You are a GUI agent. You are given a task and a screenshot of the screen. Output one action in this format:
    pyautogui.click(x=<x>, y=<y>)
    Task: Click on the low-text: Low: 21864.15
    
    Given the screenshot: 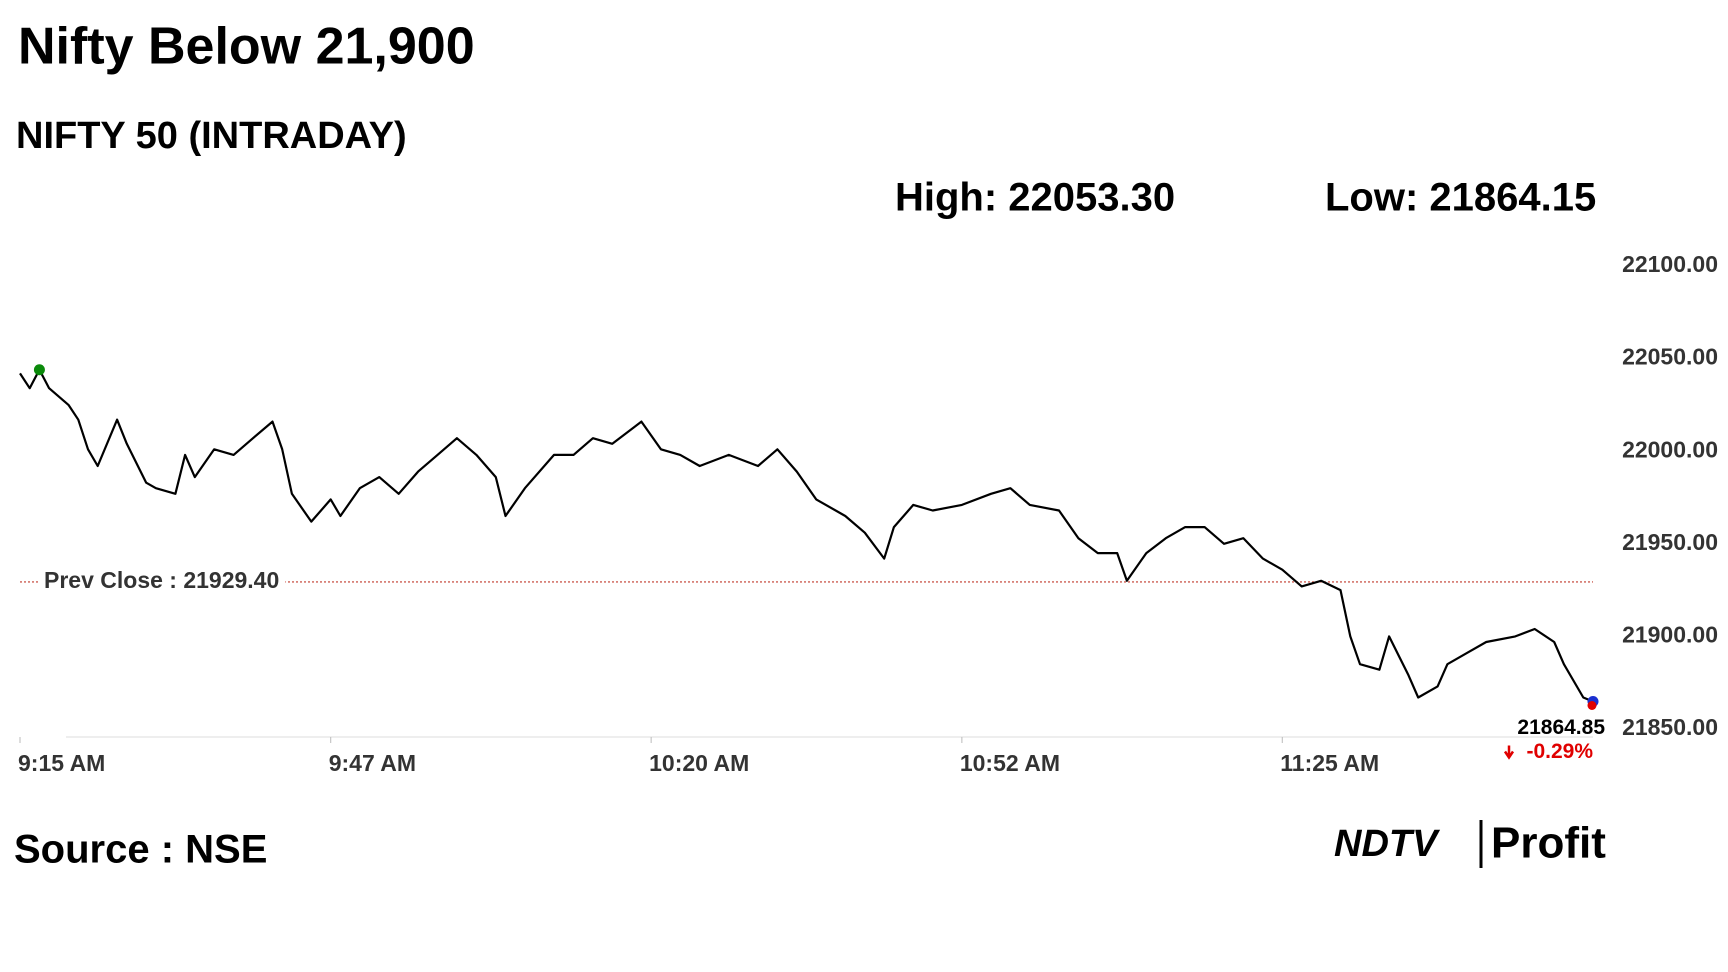 What is the action you would take?
    pyautogui.click(x=1460, y=198)
    